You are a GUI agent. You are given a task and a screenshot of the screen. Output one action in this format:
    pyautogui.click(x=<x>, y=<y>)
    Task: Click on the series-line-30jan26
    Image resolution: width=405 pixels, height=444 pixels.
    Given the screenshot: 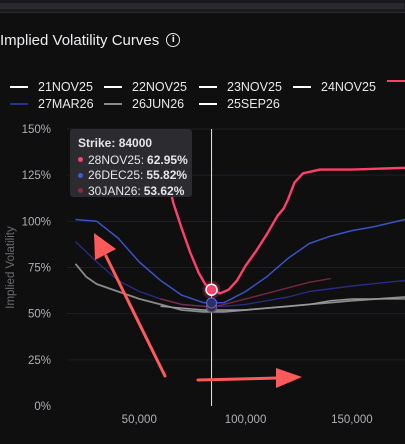 What is the action you would take?
    pyautogui.click(x=245, y=292)
    